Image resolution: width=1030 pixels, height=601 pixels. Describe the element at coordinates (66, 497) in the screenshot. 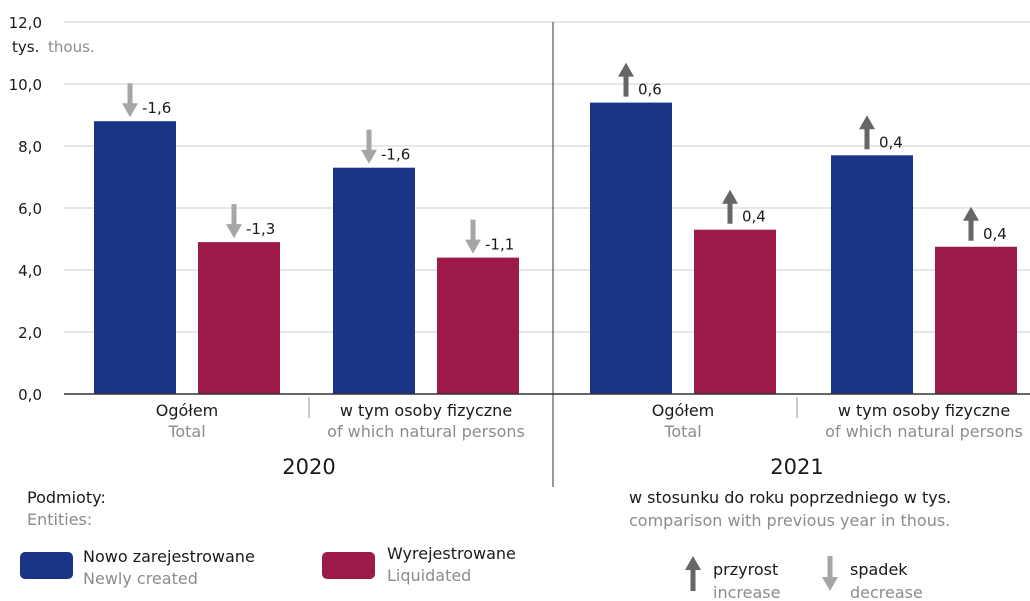

I see `legend-title: Podmioty:` at that location.